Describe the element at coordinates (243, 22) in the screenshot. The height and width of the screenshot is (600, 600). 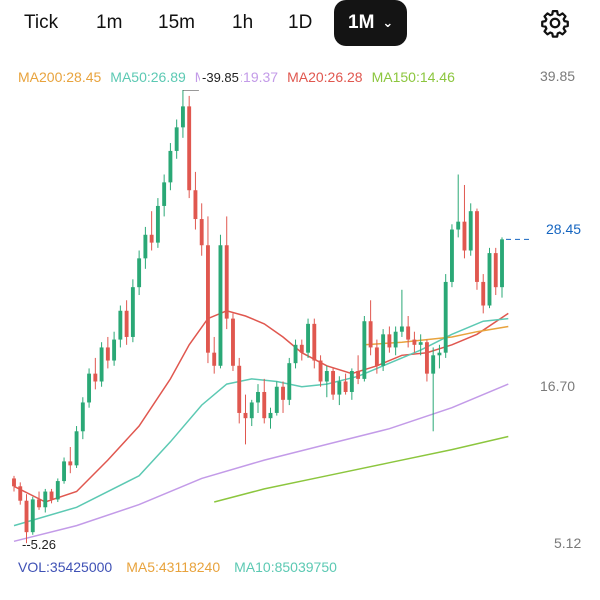
I see `tab-1h: 1h` at that location.